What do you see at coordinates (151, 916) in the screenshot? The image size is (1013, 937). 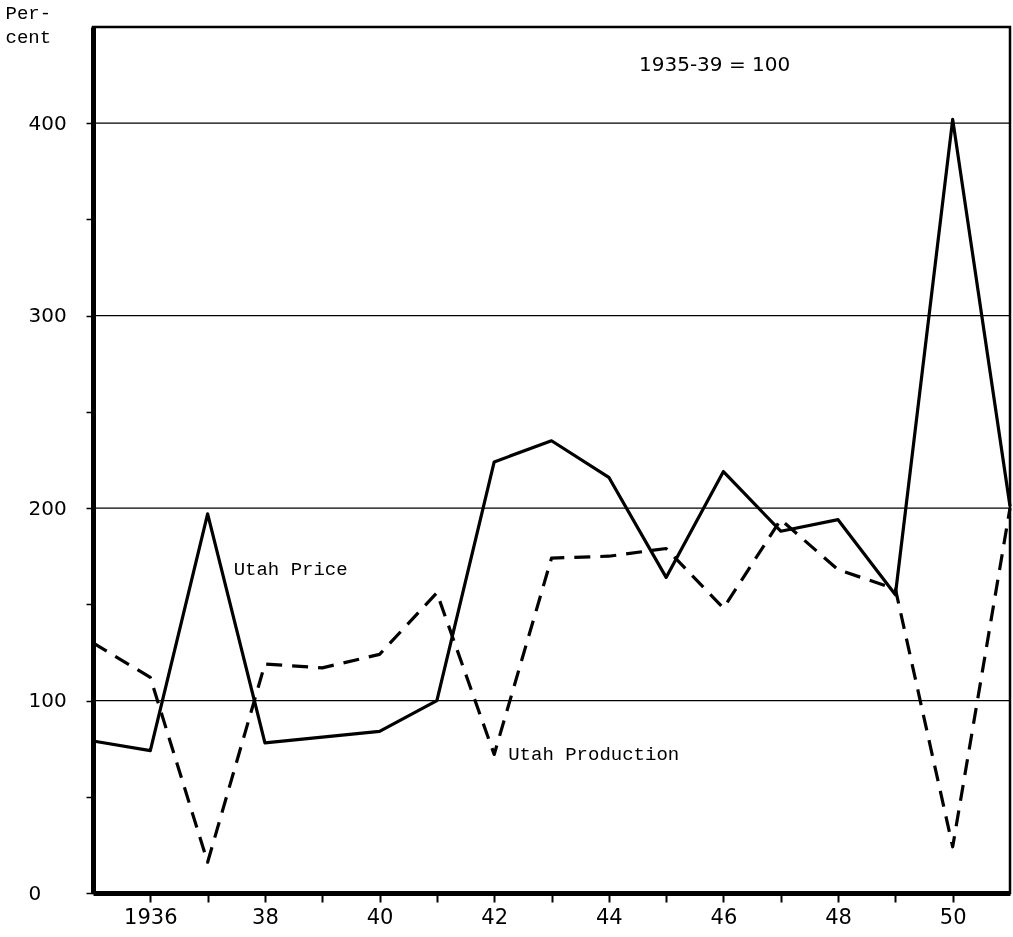 I see `x-tick-label: 1936` at bounding box center [151, 916].